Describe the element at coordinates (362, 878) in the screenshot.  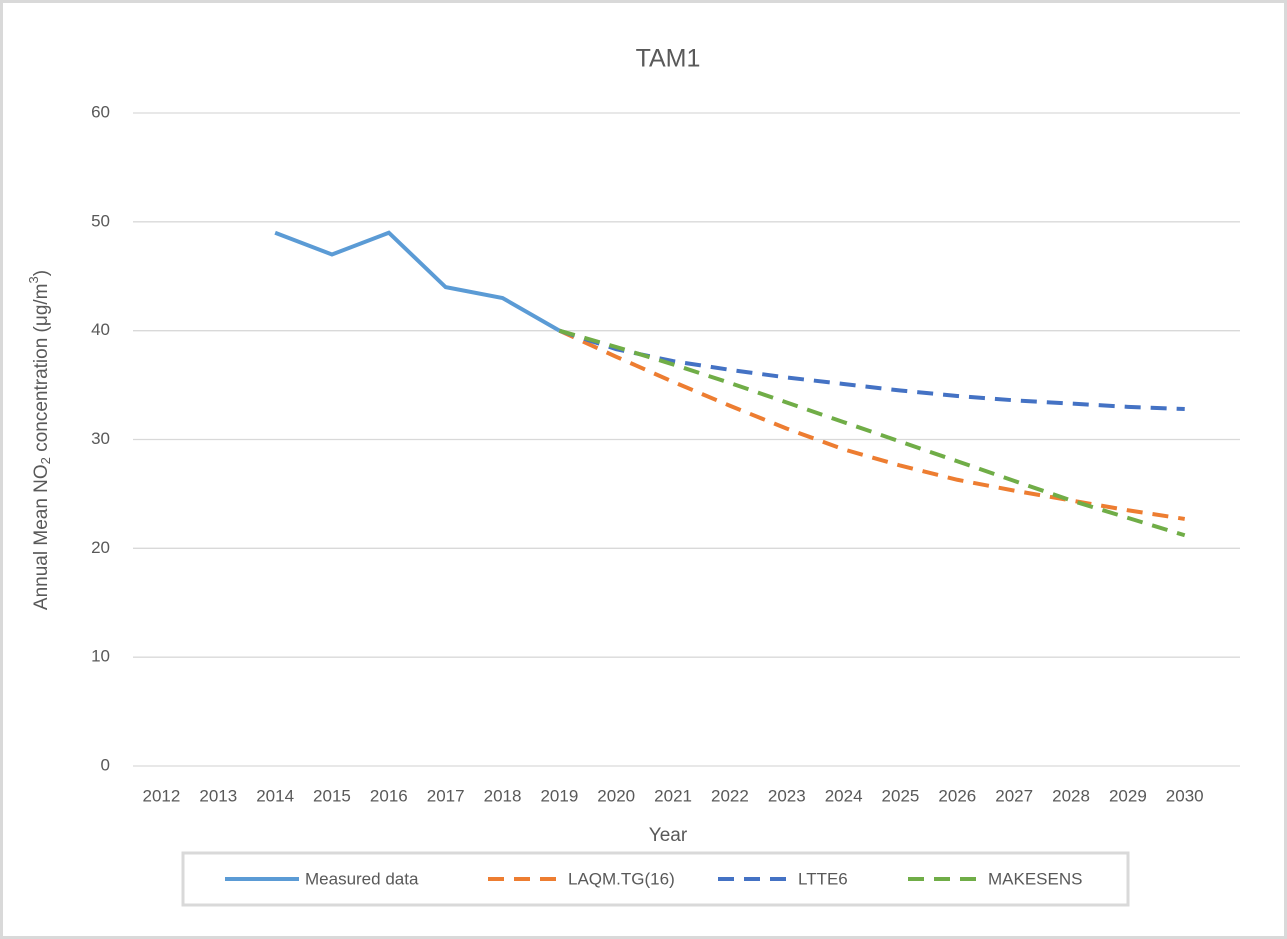
I see `legend-label: Measured data` at that location.